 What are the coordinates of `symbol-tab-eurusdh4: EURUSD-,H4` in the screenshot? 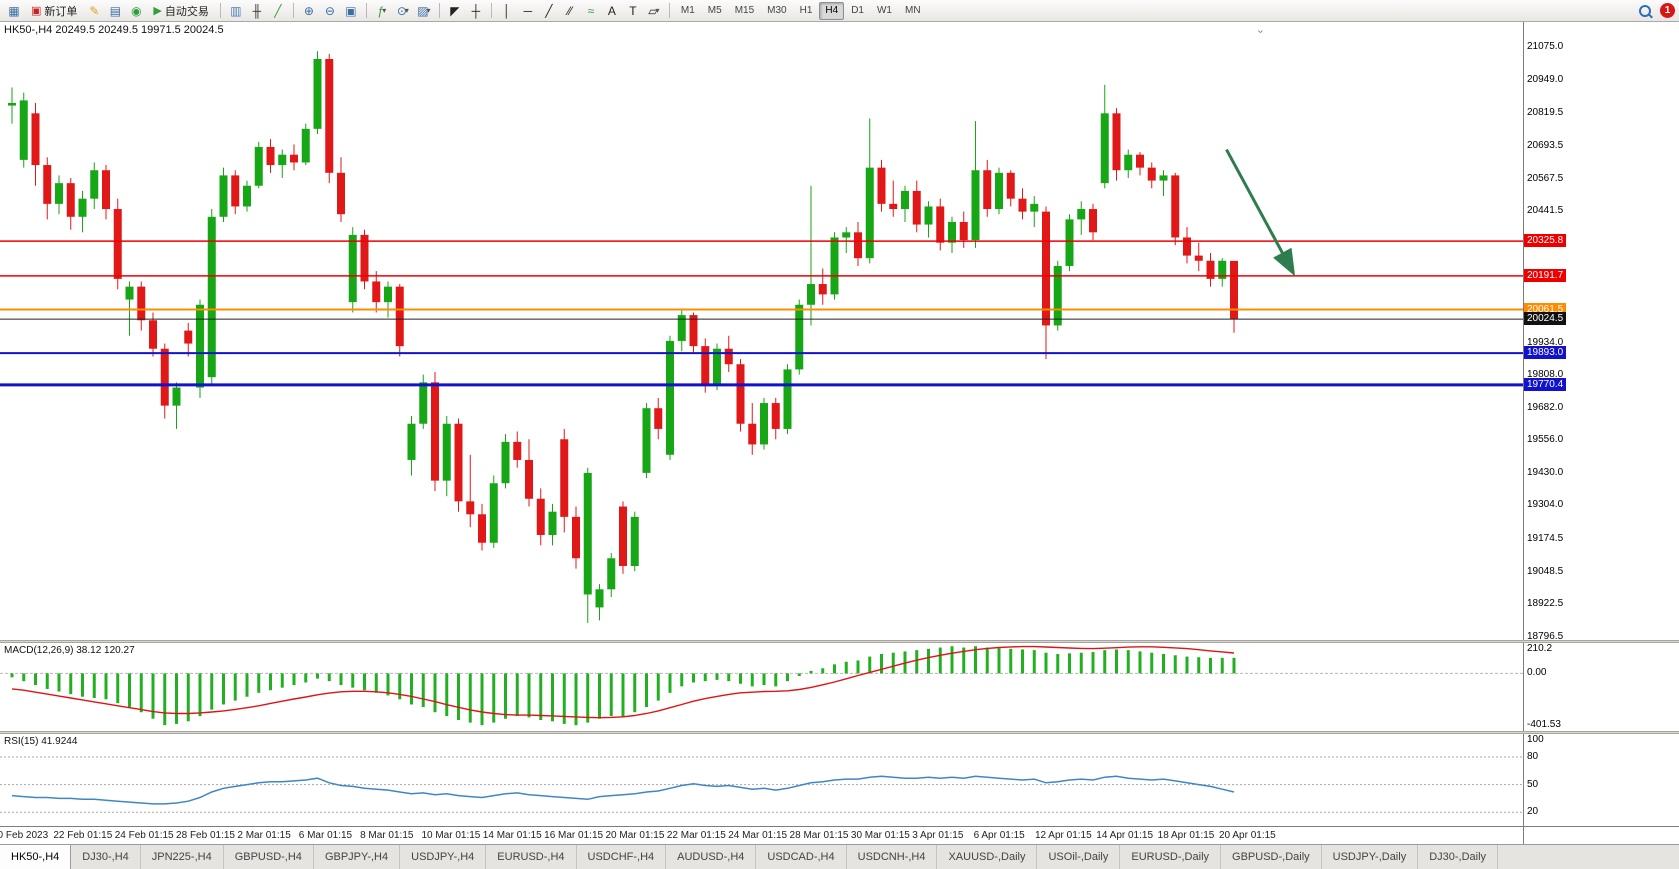 It's located at (531, 857).